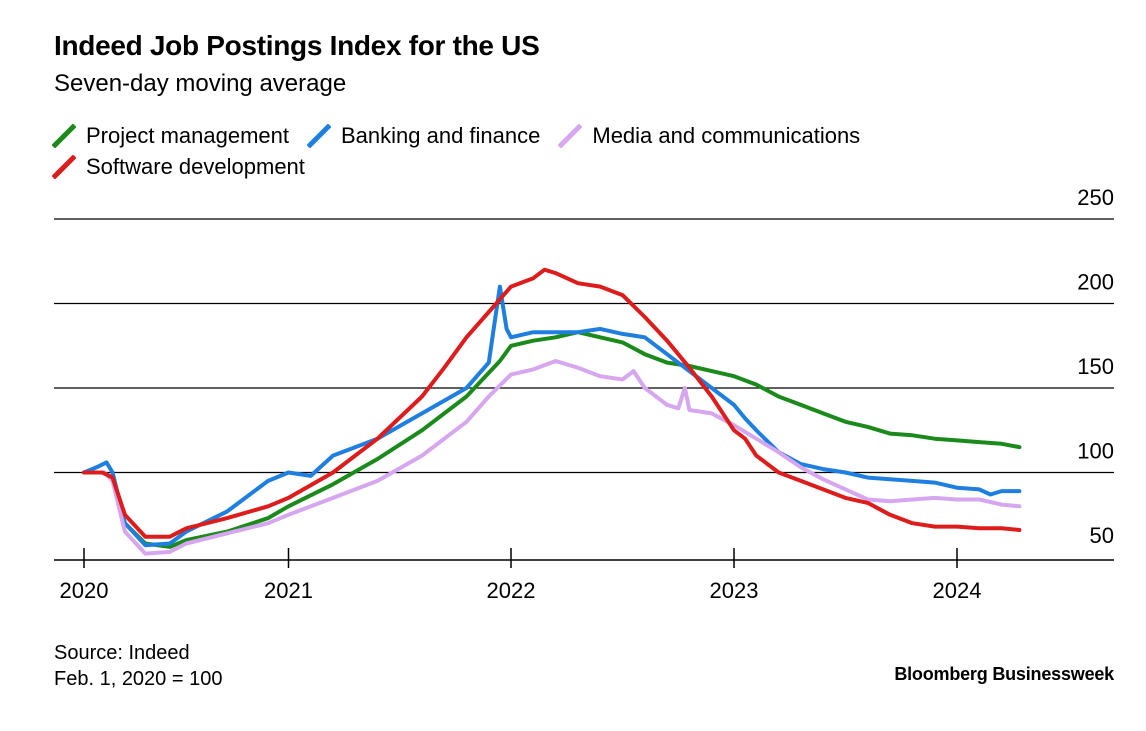 The image size is (1146, 731). What do you see at coordinates (957, 590) in the screenshot?
I see `x-tick-label: 2024` at bounding box center [957, 590].